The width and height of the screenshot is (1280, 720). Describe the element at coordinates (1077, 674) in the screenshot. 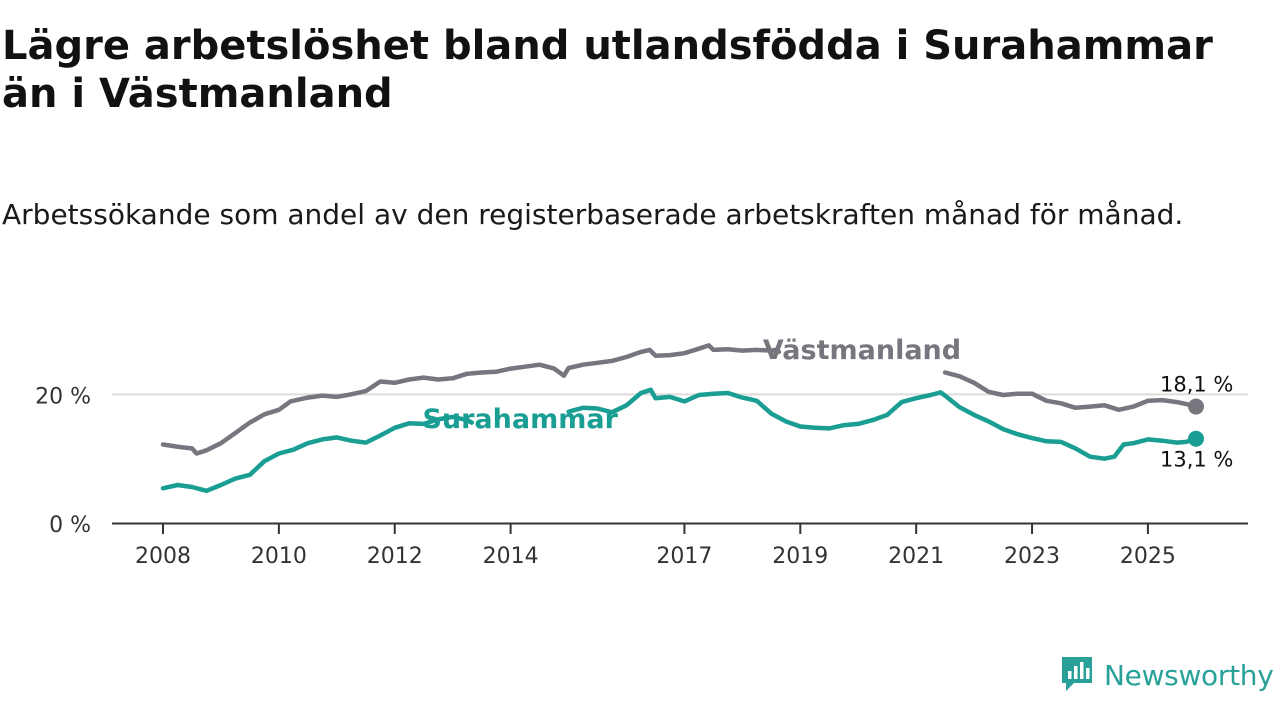

I see `newsworthy-logo-icon` at that location.